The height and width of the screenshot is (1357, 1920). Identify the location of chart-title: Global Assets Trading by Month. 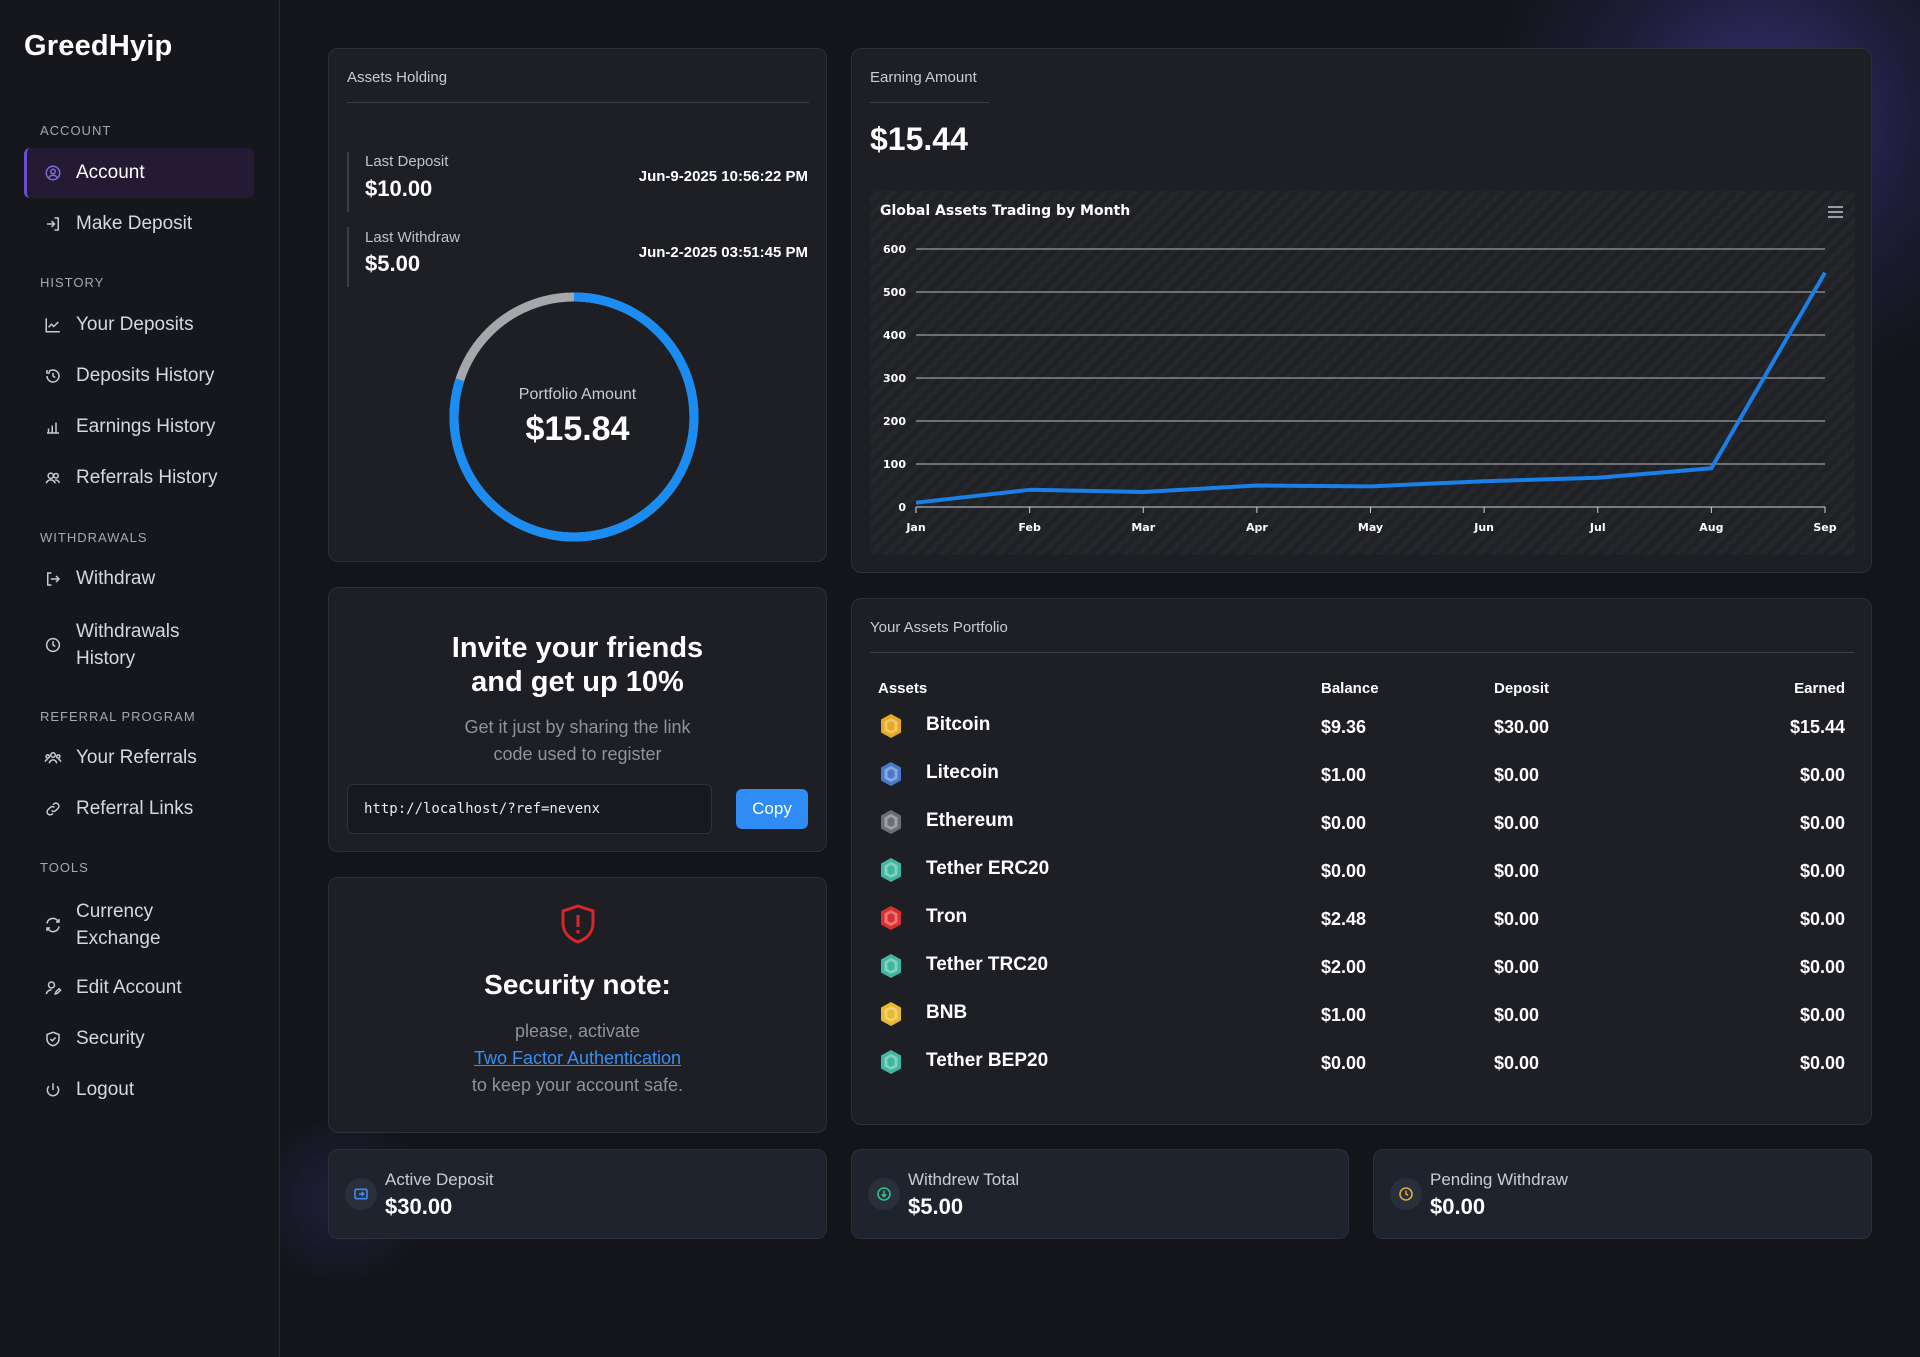
(1005, 211).